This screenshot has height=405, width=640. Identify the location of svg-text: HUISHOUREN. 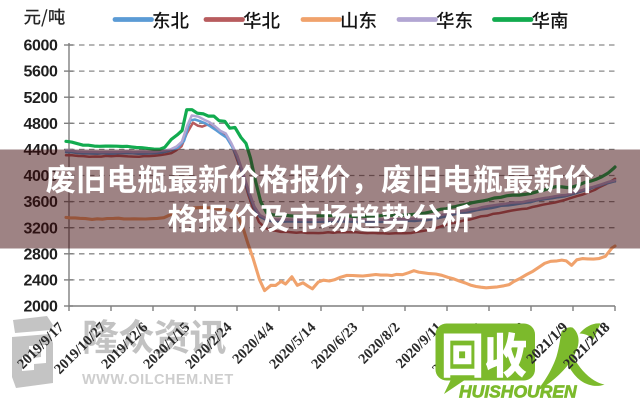
(518, 391).